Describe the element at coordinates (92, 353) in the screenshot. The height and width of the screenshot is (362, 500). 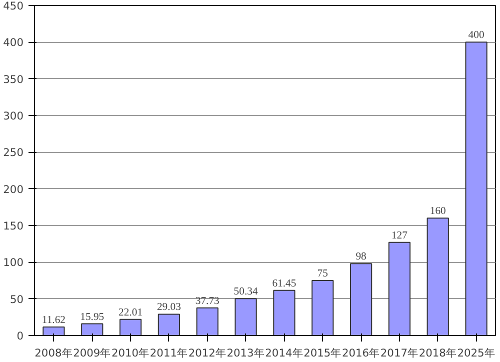
I see `x-tick-label: 2009年` at that location.